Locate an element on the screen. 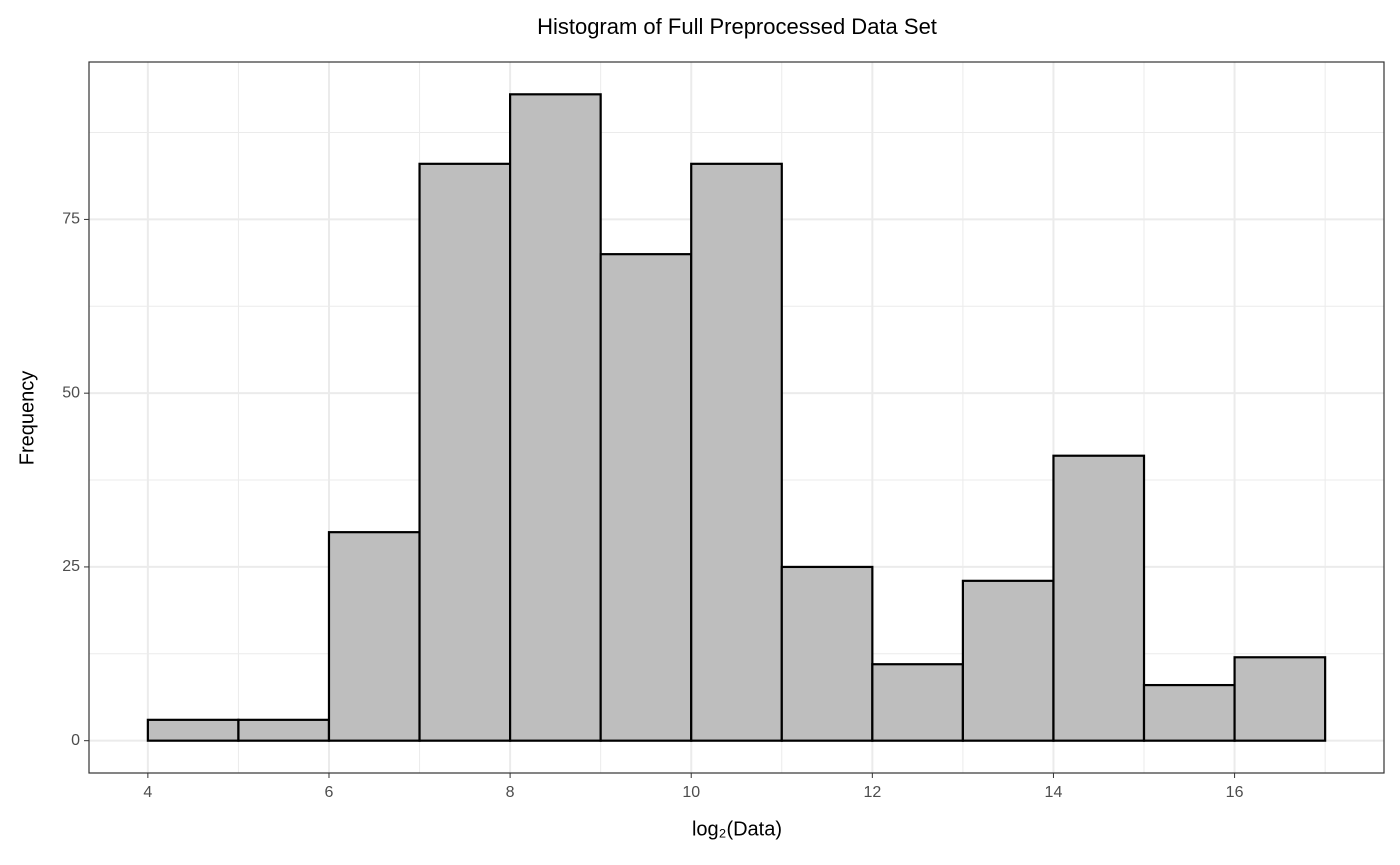  x-tick-label: 14 is located at coordinates (1054, 792).